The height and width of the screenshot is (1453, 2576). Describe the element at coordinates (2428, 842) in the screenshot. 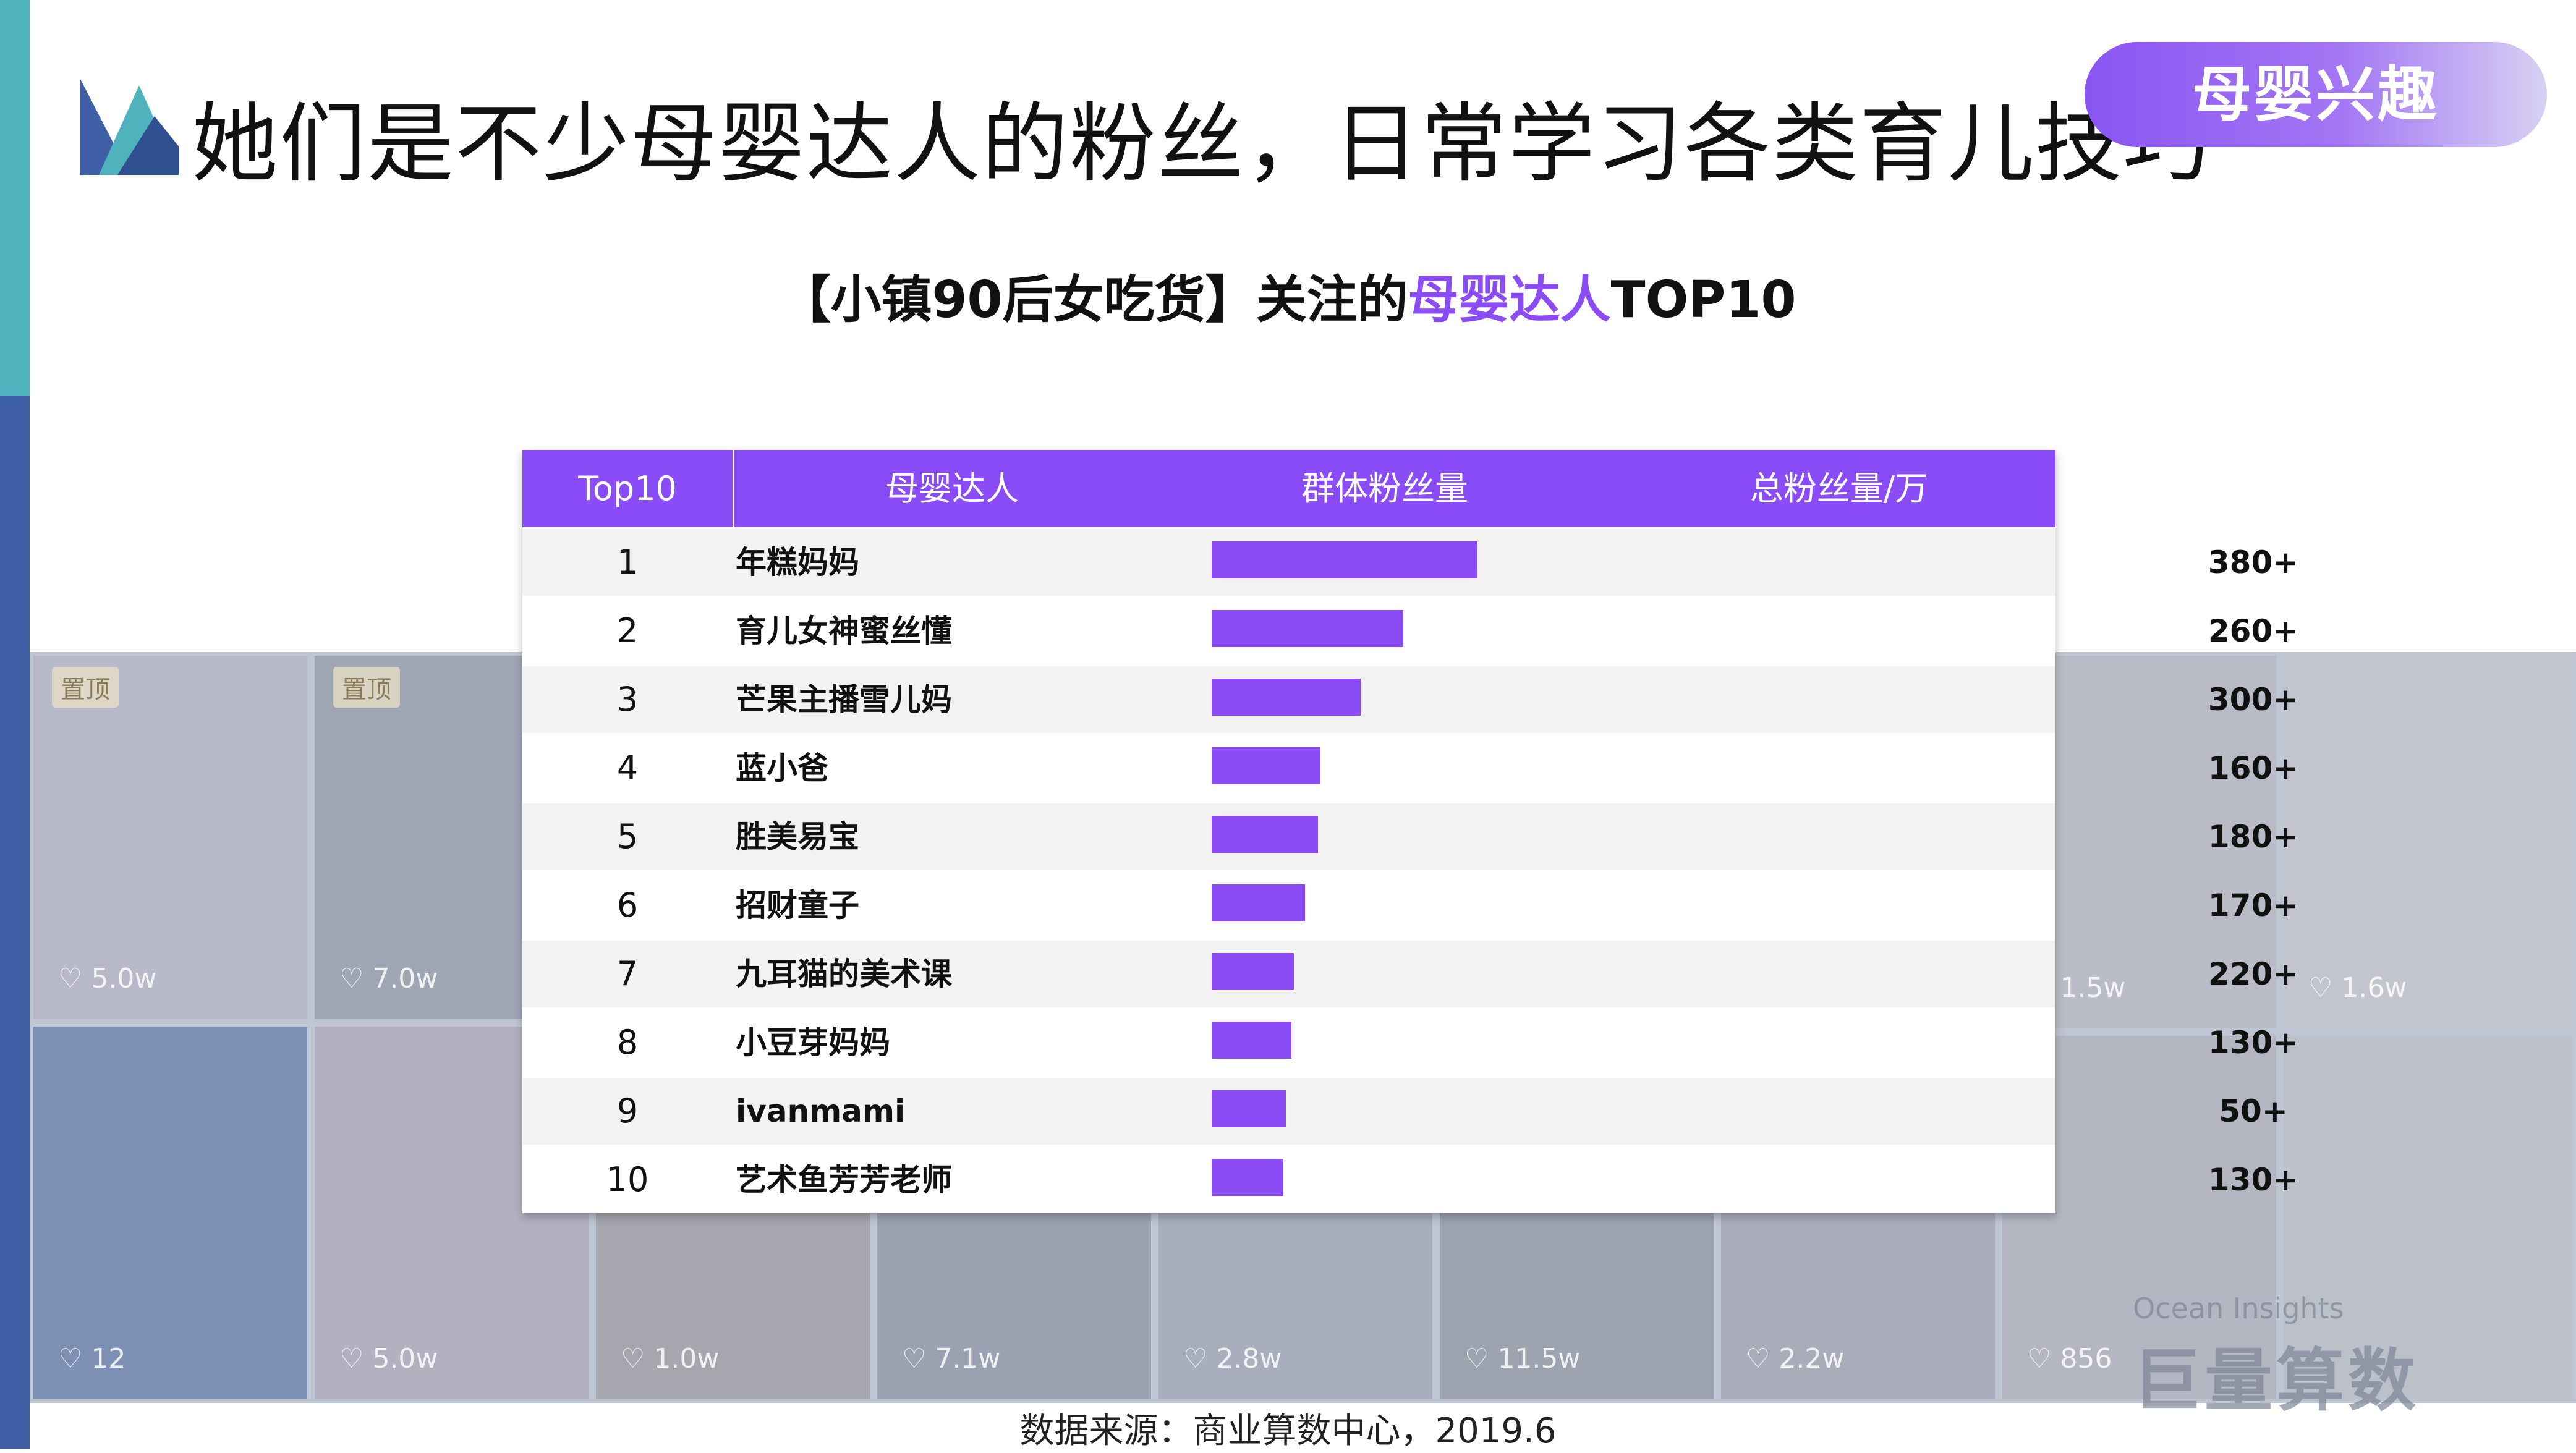

I see `background-tile: ♡ 1.6w` at that location.